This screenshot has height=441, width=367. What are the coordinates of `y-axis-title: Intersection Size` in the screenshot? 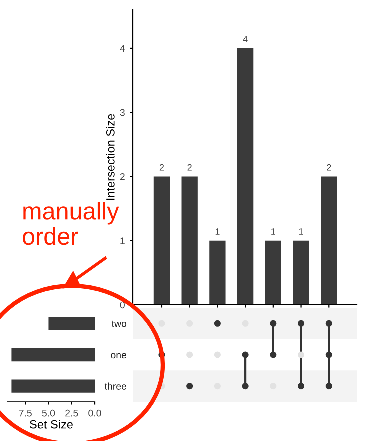 It's located at (110, 157).